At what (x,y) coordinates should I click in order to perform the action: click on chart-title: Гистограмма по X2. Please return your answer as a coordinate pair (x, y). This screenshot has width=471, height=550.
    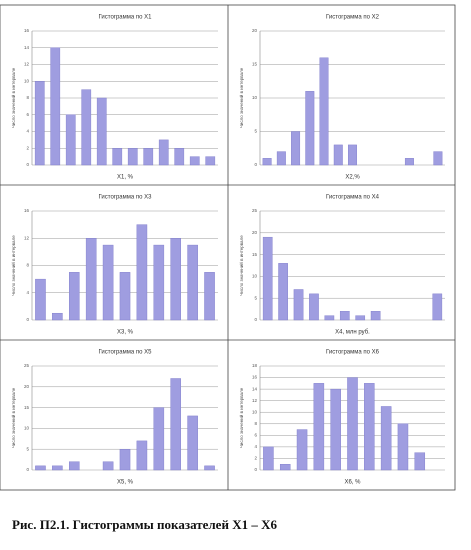
    Looking at the image, I should click on (353, 18).